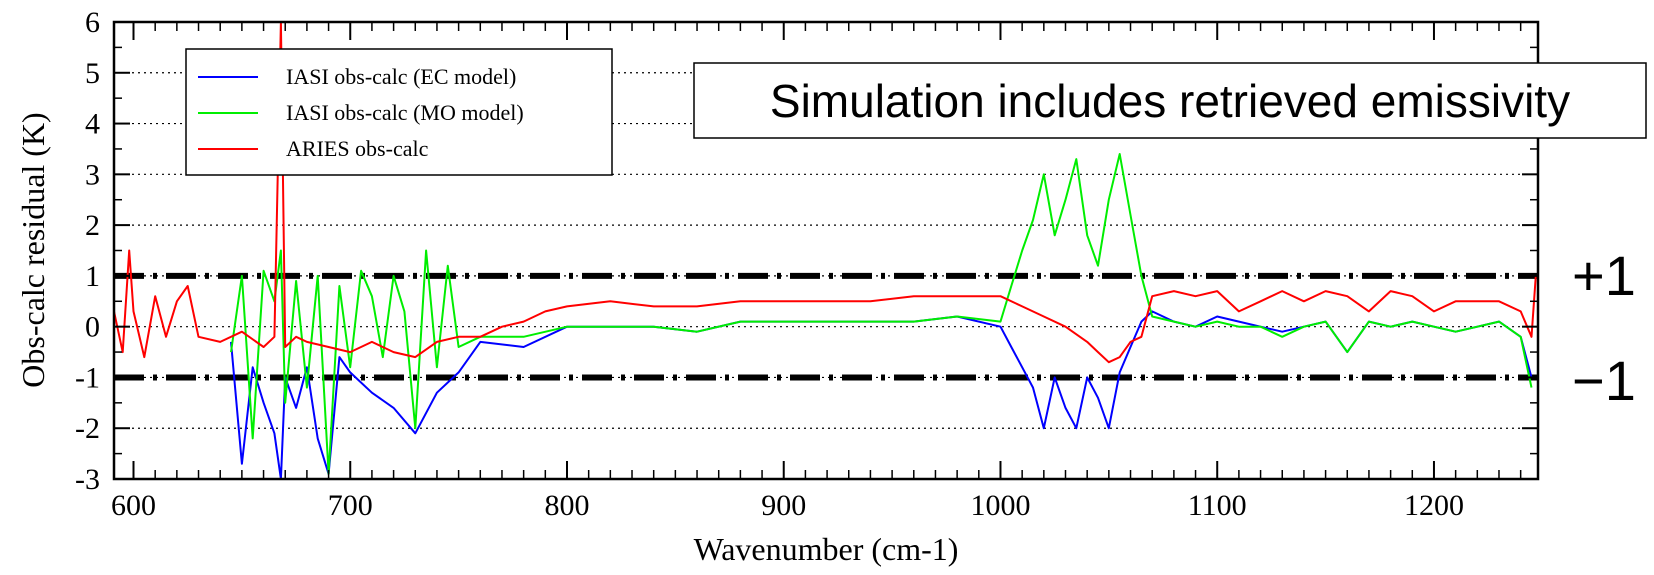  Describe the element at coordinates (92, 327) in the screenshot. I see `y-tick-label: 0` at that location.